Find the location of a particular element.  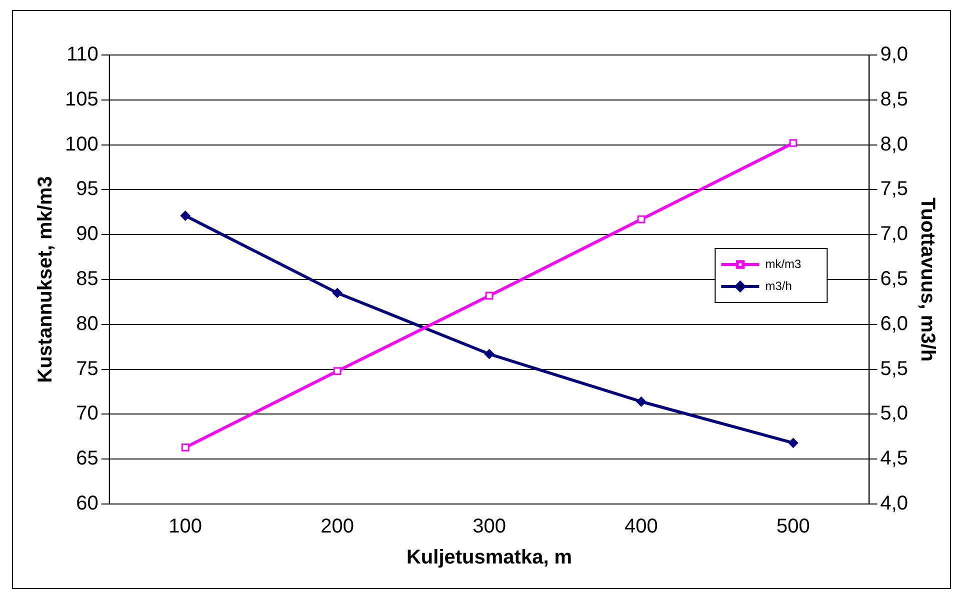

legend-label: m3/h is located at coordinates (778, 285).